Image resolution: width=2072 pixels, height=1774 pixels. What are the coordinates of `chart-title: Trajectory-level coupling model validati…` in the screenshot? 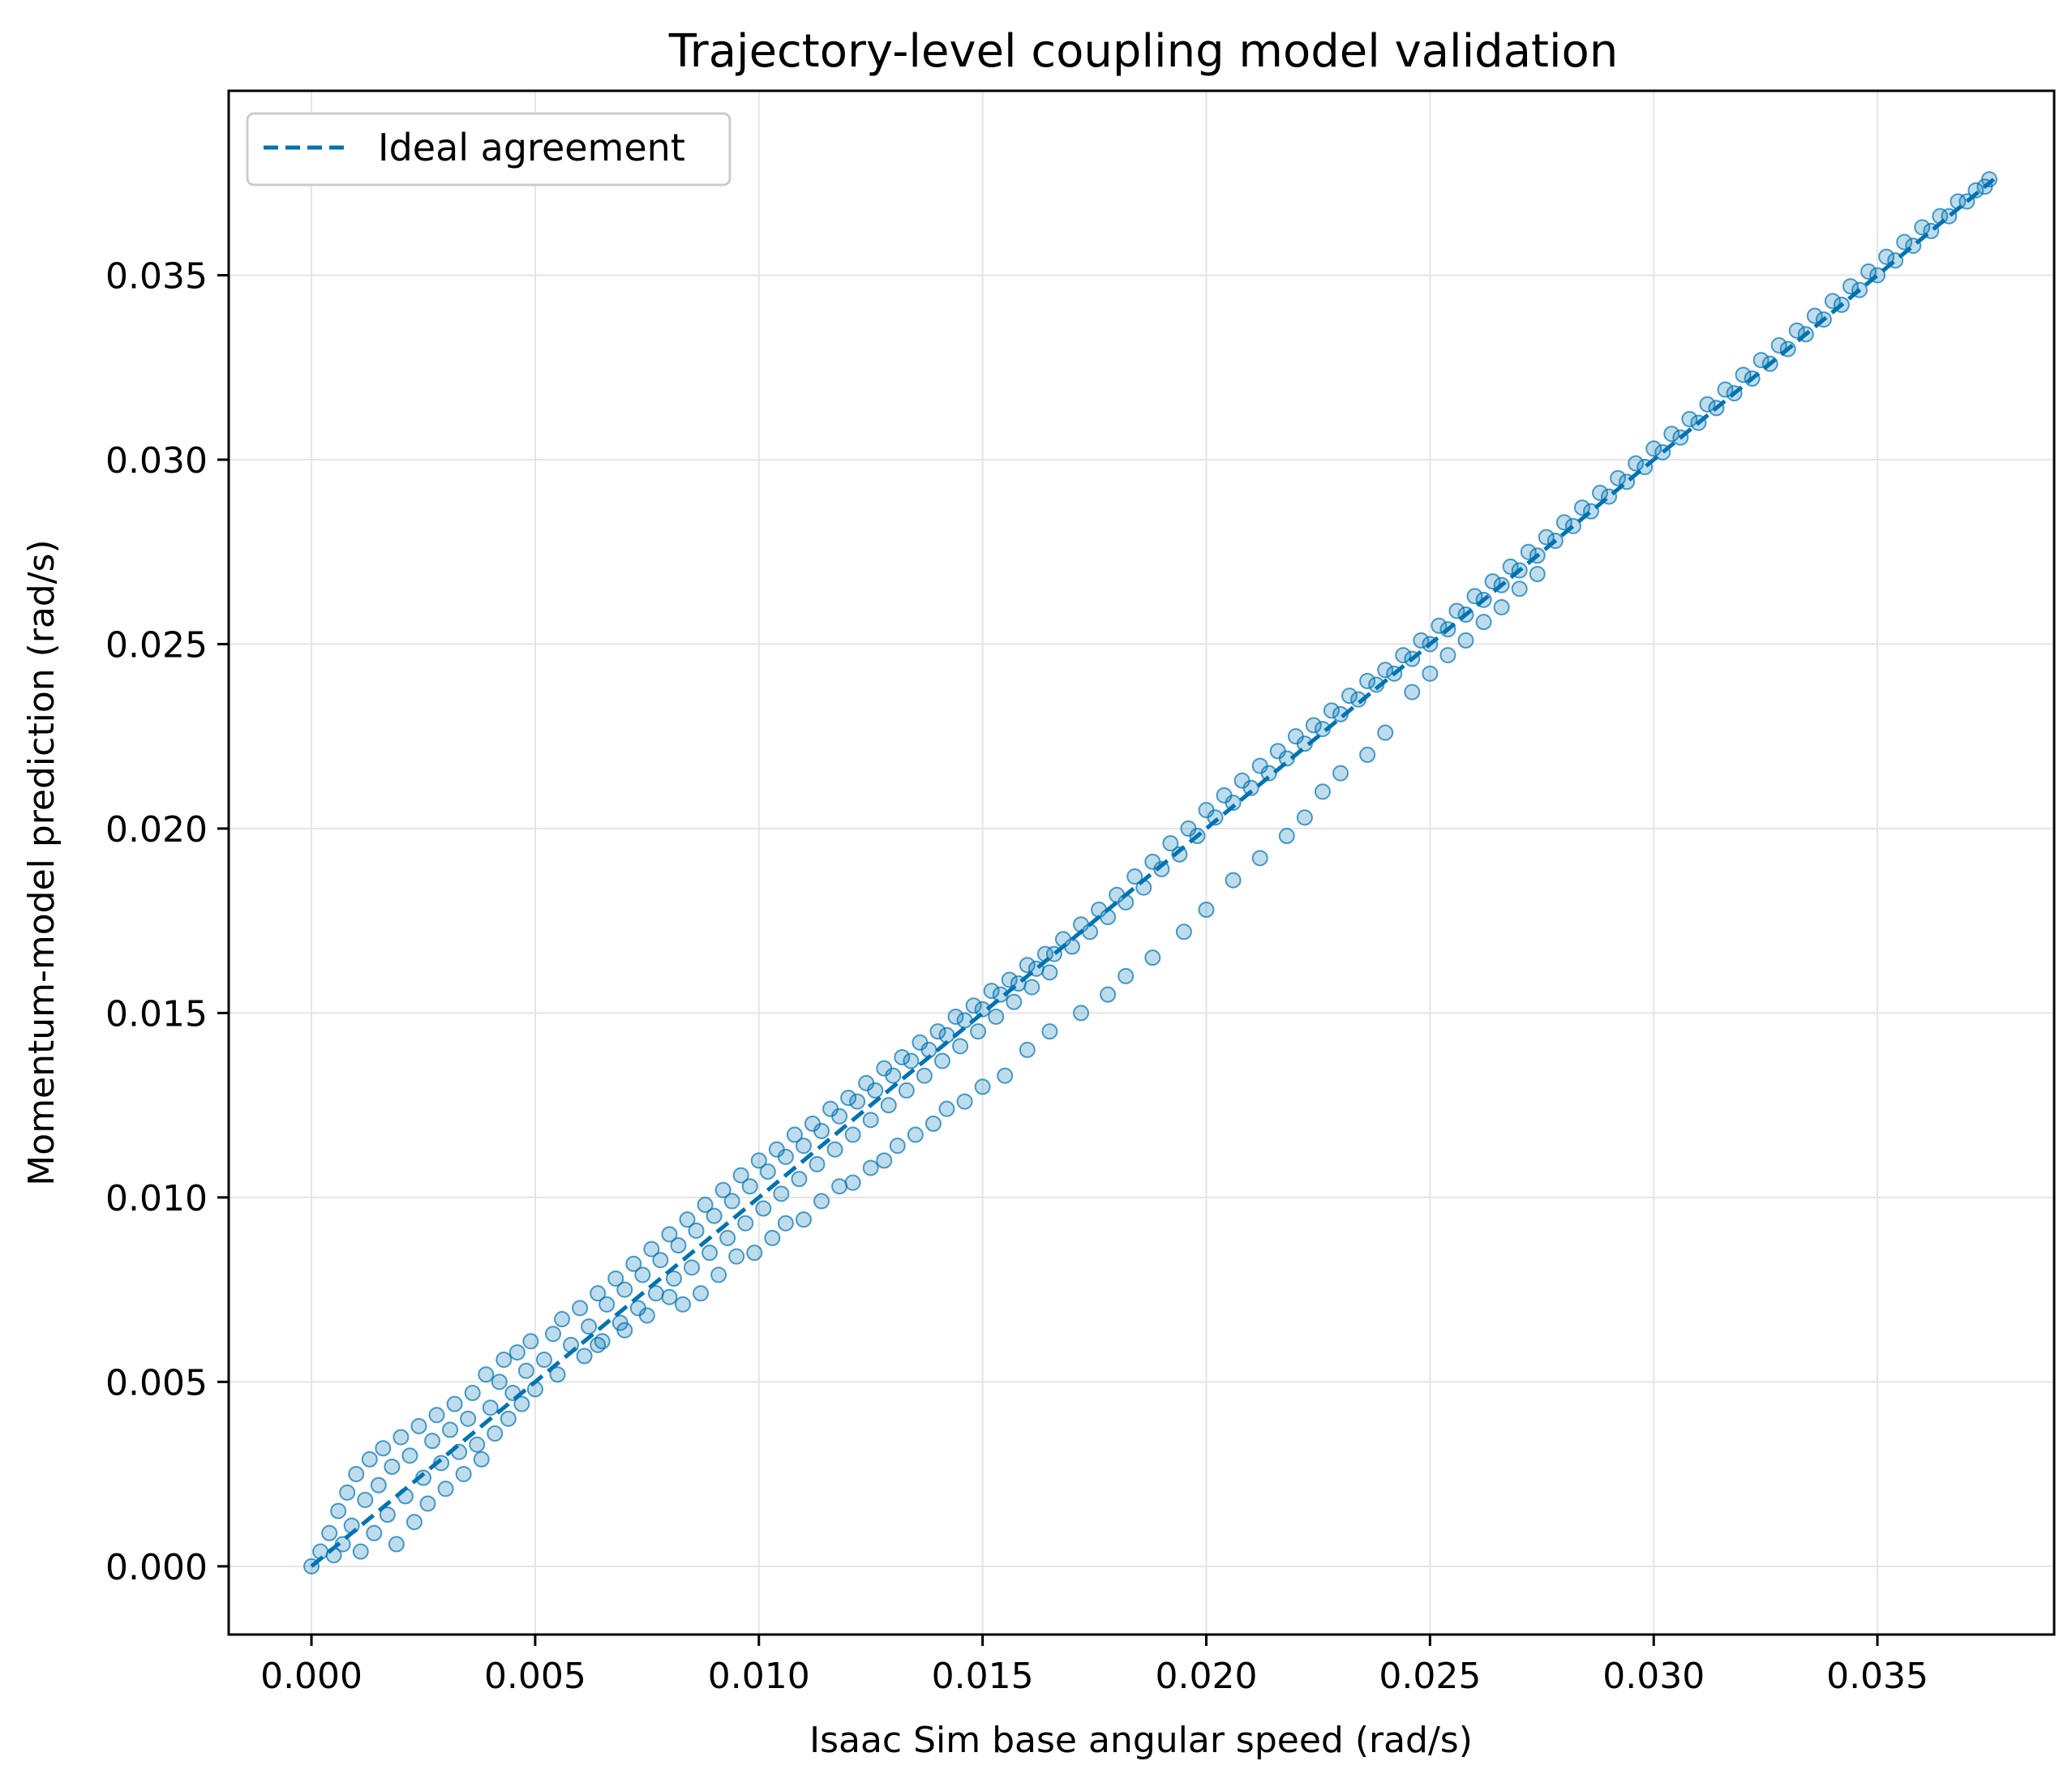 It's located at (1143, 52).